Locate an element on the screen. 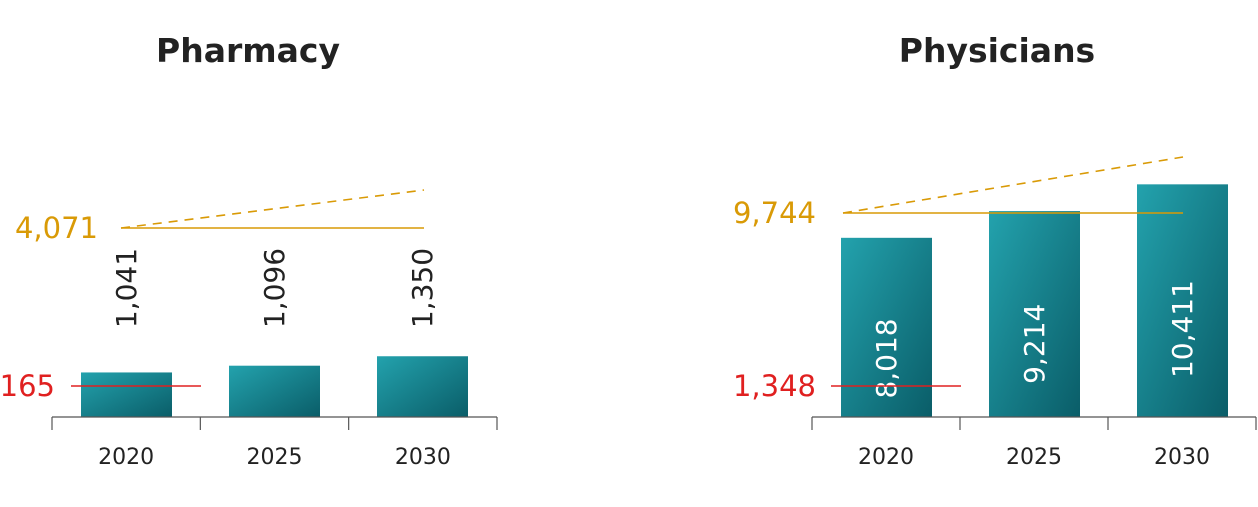 This screenshot has width=1258, height=507. value-labels: 1,041 1,096 1,350 is located at coordinates (274, 288).